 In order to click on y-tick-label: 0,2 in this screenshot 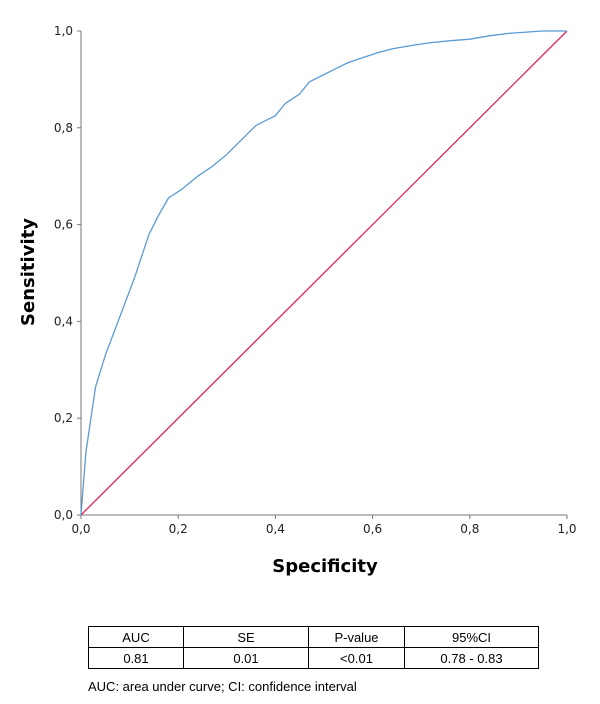, I will do `click(63, 418)`.